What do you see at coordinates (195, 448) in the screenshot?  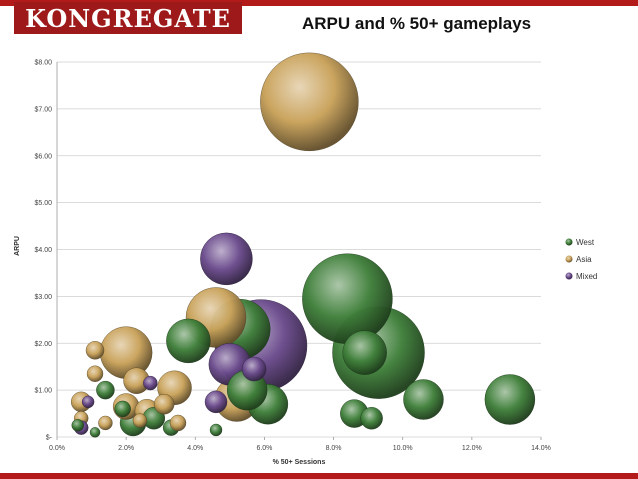 I see `x-tick-label: 4.0%` at bounding box center [195, 448].